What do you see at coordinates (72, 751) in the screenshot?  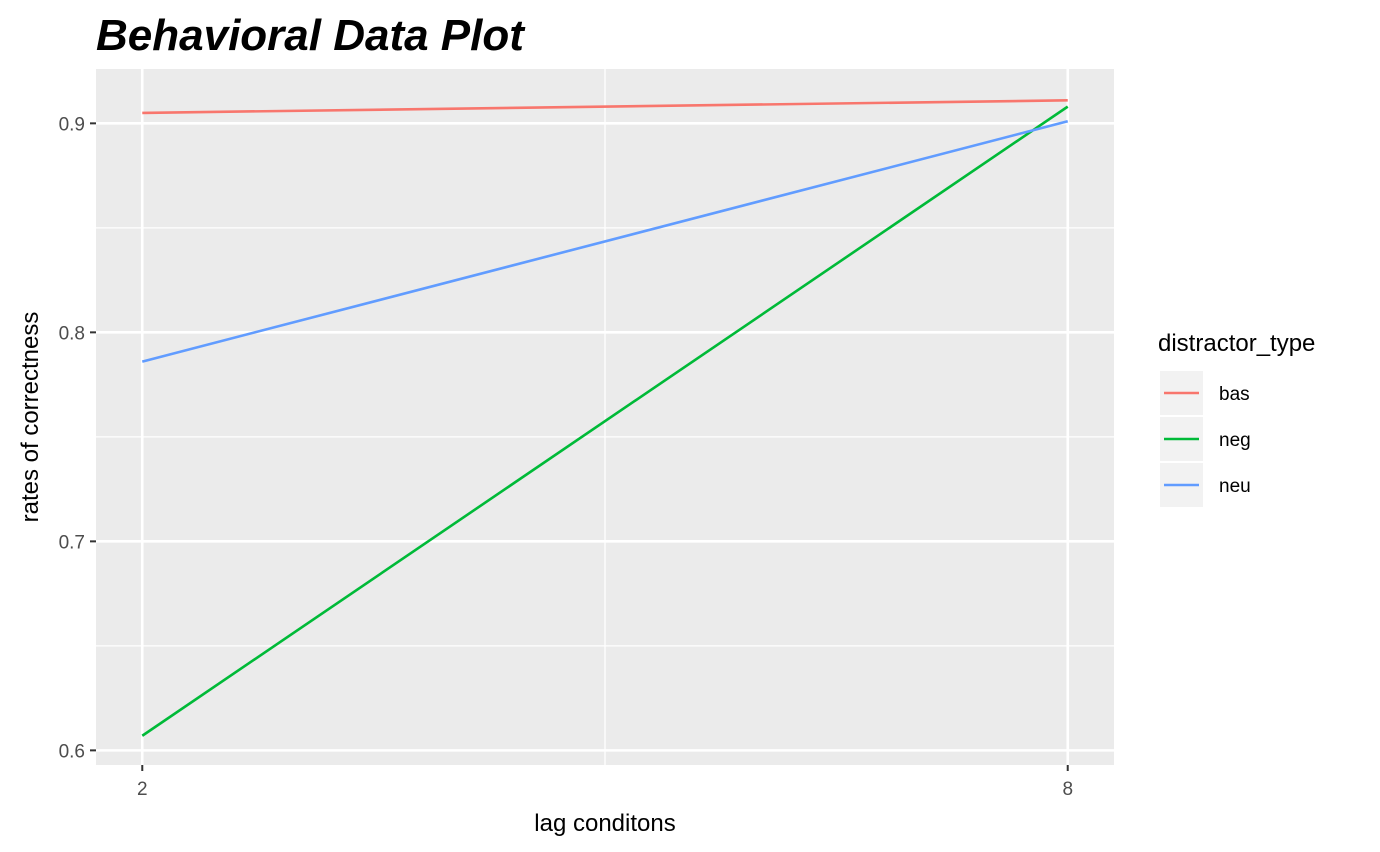 I see `y-tick-label: 0.6` at bounding box center [72, 751].